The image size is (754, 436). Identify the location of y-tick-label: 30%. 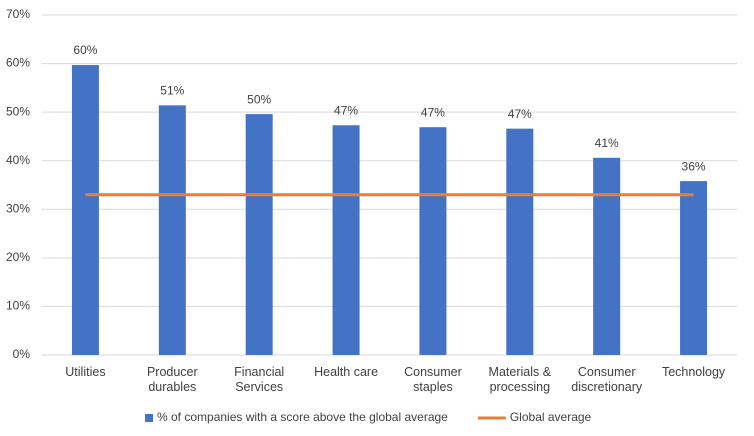
(18, 208).